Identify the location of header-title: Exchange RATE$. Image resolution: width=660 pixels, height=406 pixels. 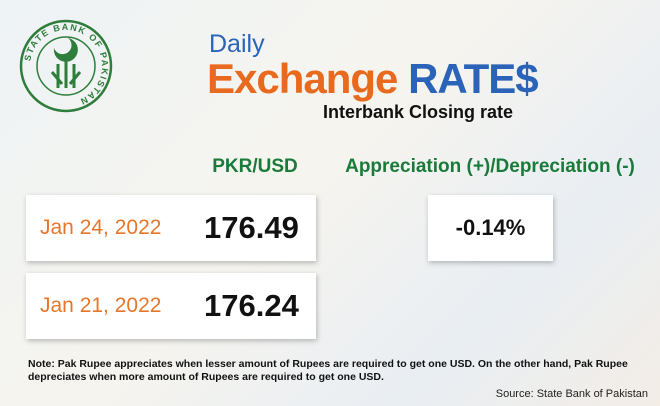
(373, 79).